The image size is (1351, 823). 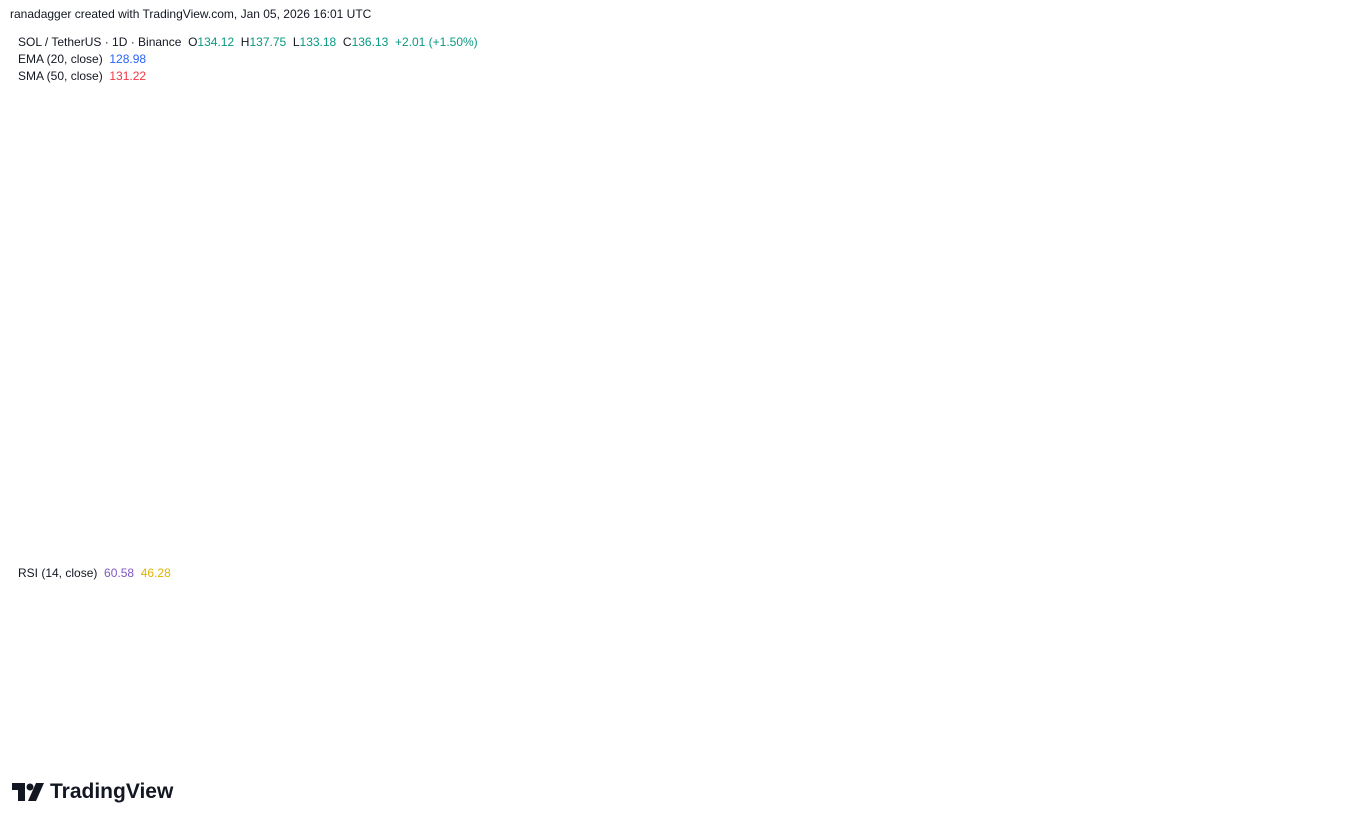 I want to click on symbol-badge-bg, so click(x=1247, y=407).